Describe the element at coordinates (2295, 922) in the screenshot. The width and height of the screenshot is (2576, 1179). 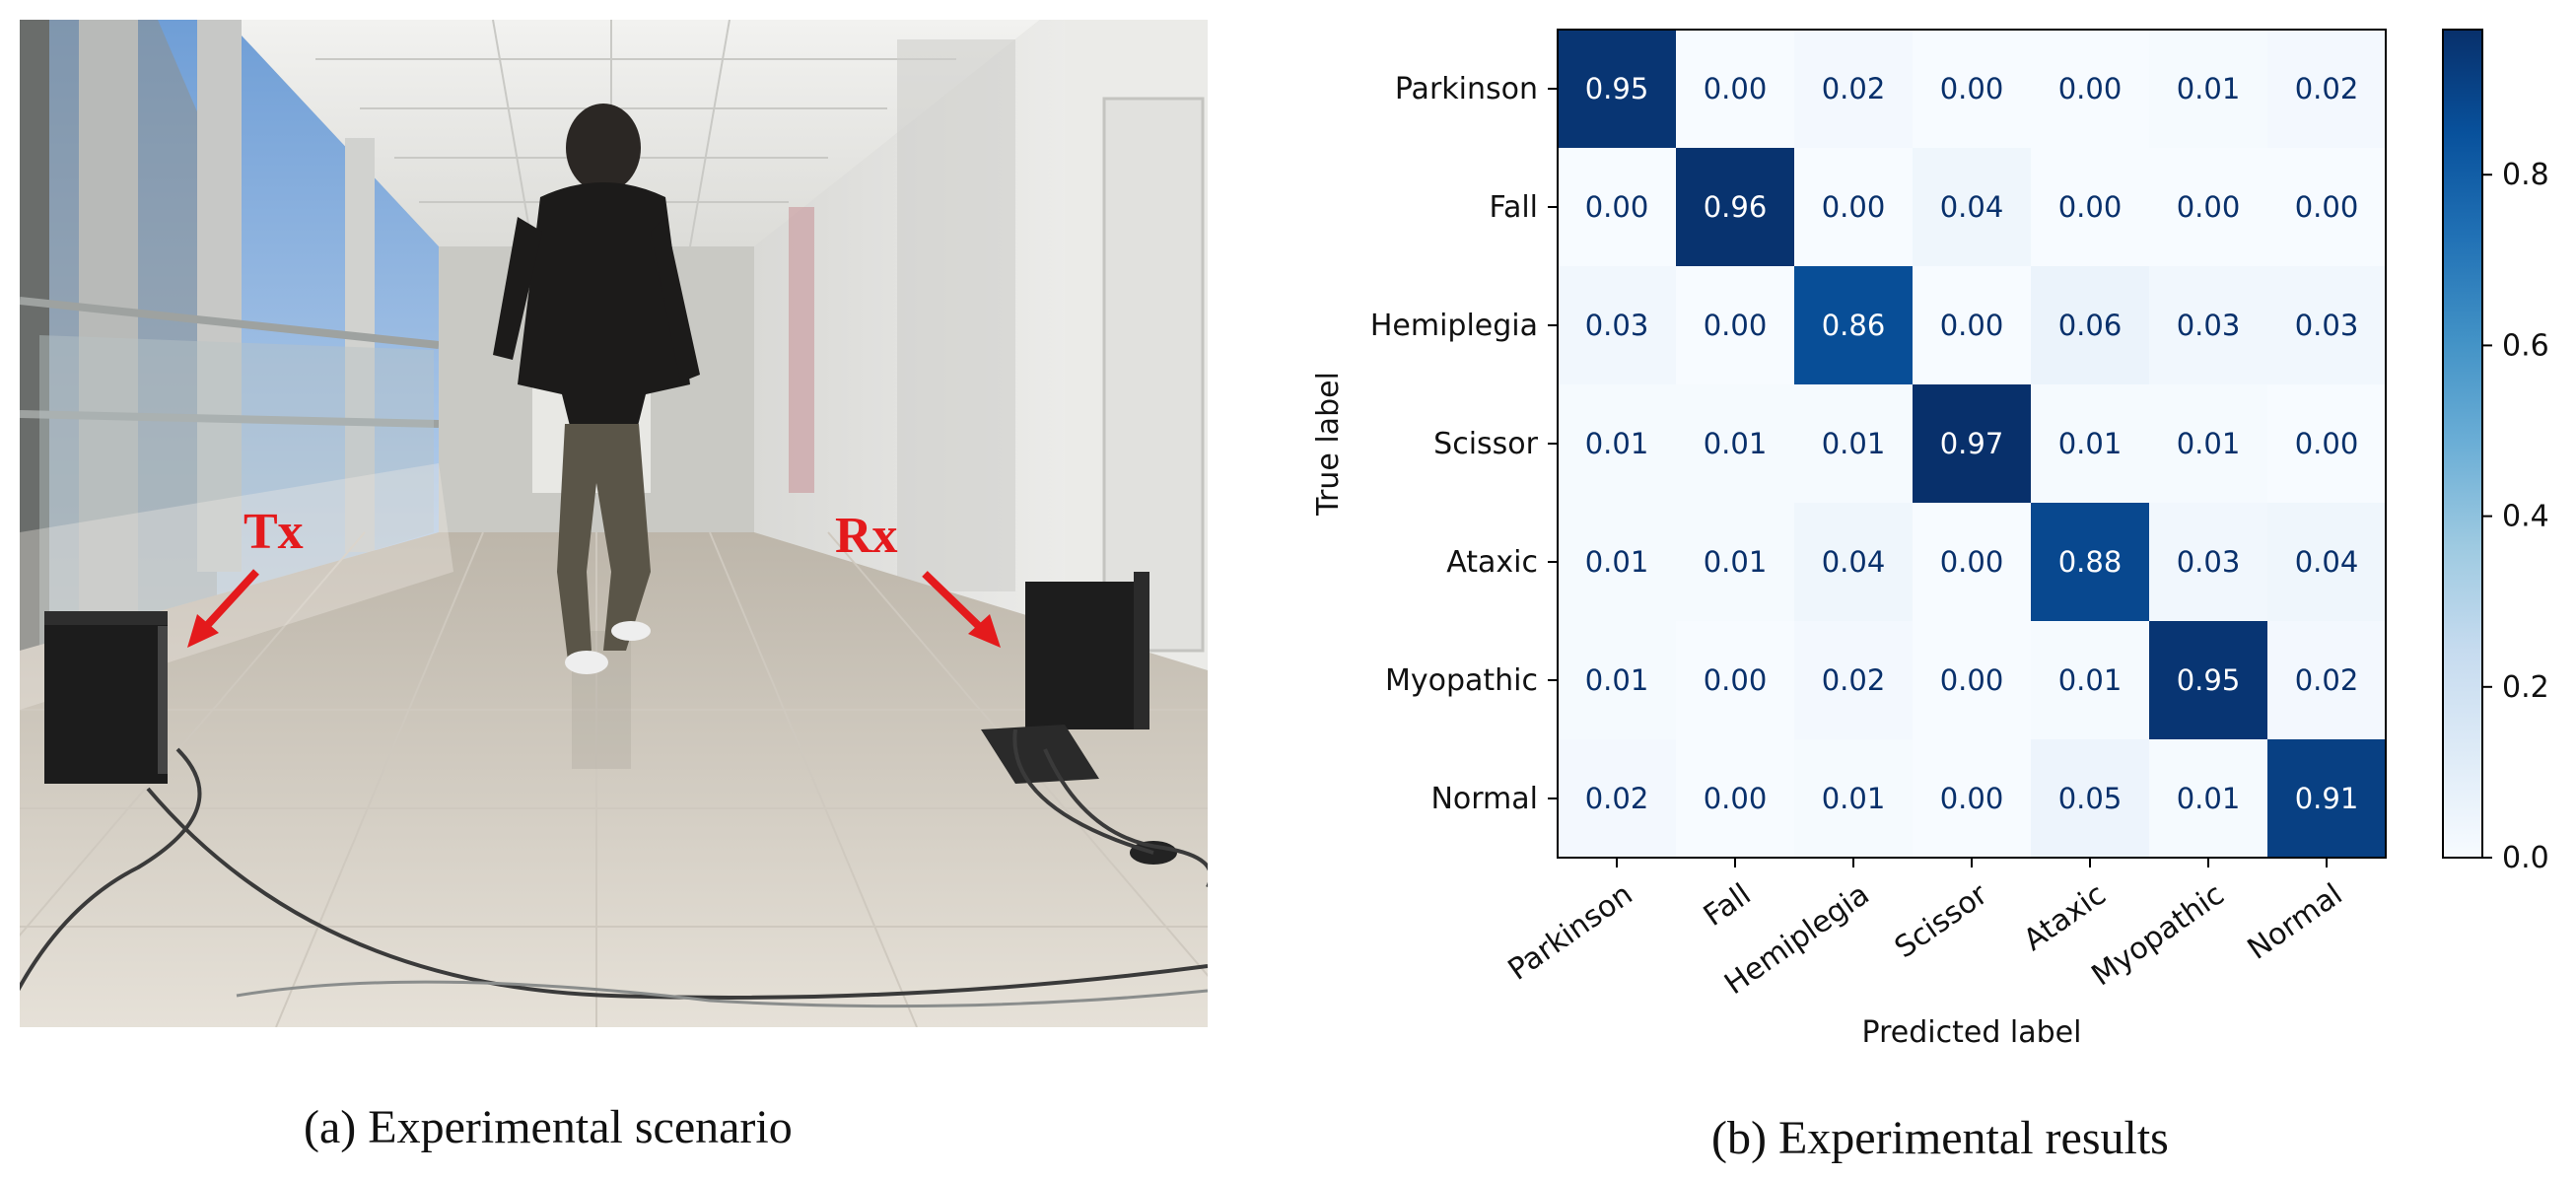
I see `col-tick-label: Normal` at that location.